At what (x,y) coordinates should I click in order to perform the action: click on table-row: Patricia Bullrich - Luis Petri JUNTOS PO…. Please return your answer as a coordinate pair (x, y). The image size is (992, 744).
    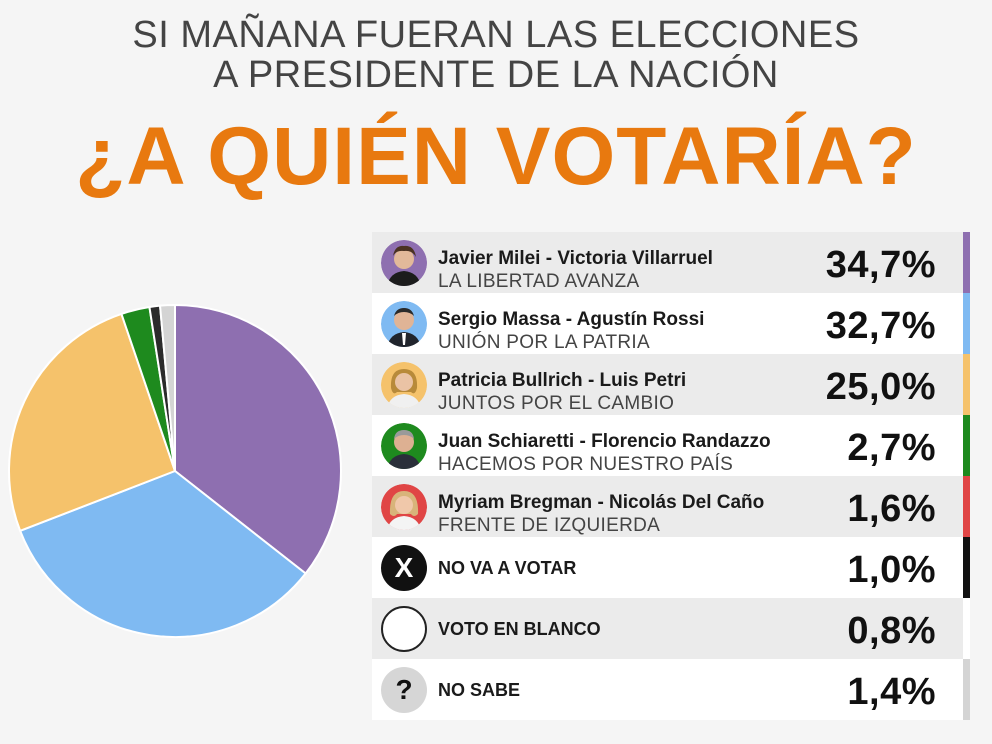
    Looking at the image, I should click on (671, 384).